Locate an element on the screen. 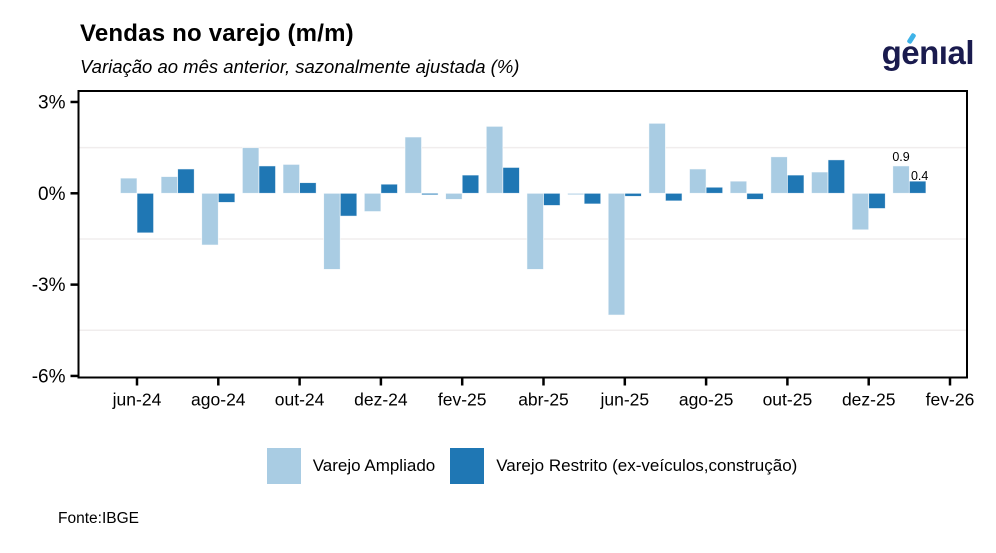 Image resolution: width=996 pixels, height=553 pixels. bar-dez-24-s0 is located at coordinates (372, 202).